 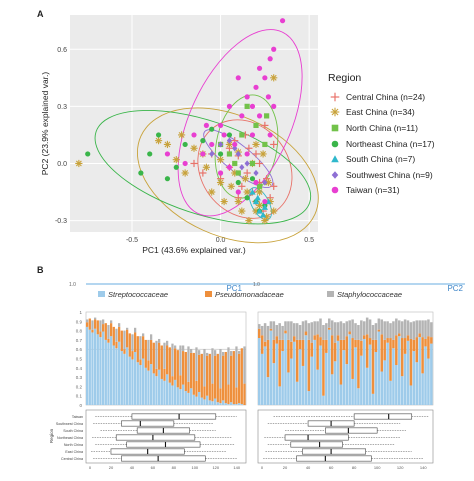 What do you see at coordinates (80, 312) in the screenshot?
I see `bar-y-tick-label: 1` at bounding box center [80, 312].